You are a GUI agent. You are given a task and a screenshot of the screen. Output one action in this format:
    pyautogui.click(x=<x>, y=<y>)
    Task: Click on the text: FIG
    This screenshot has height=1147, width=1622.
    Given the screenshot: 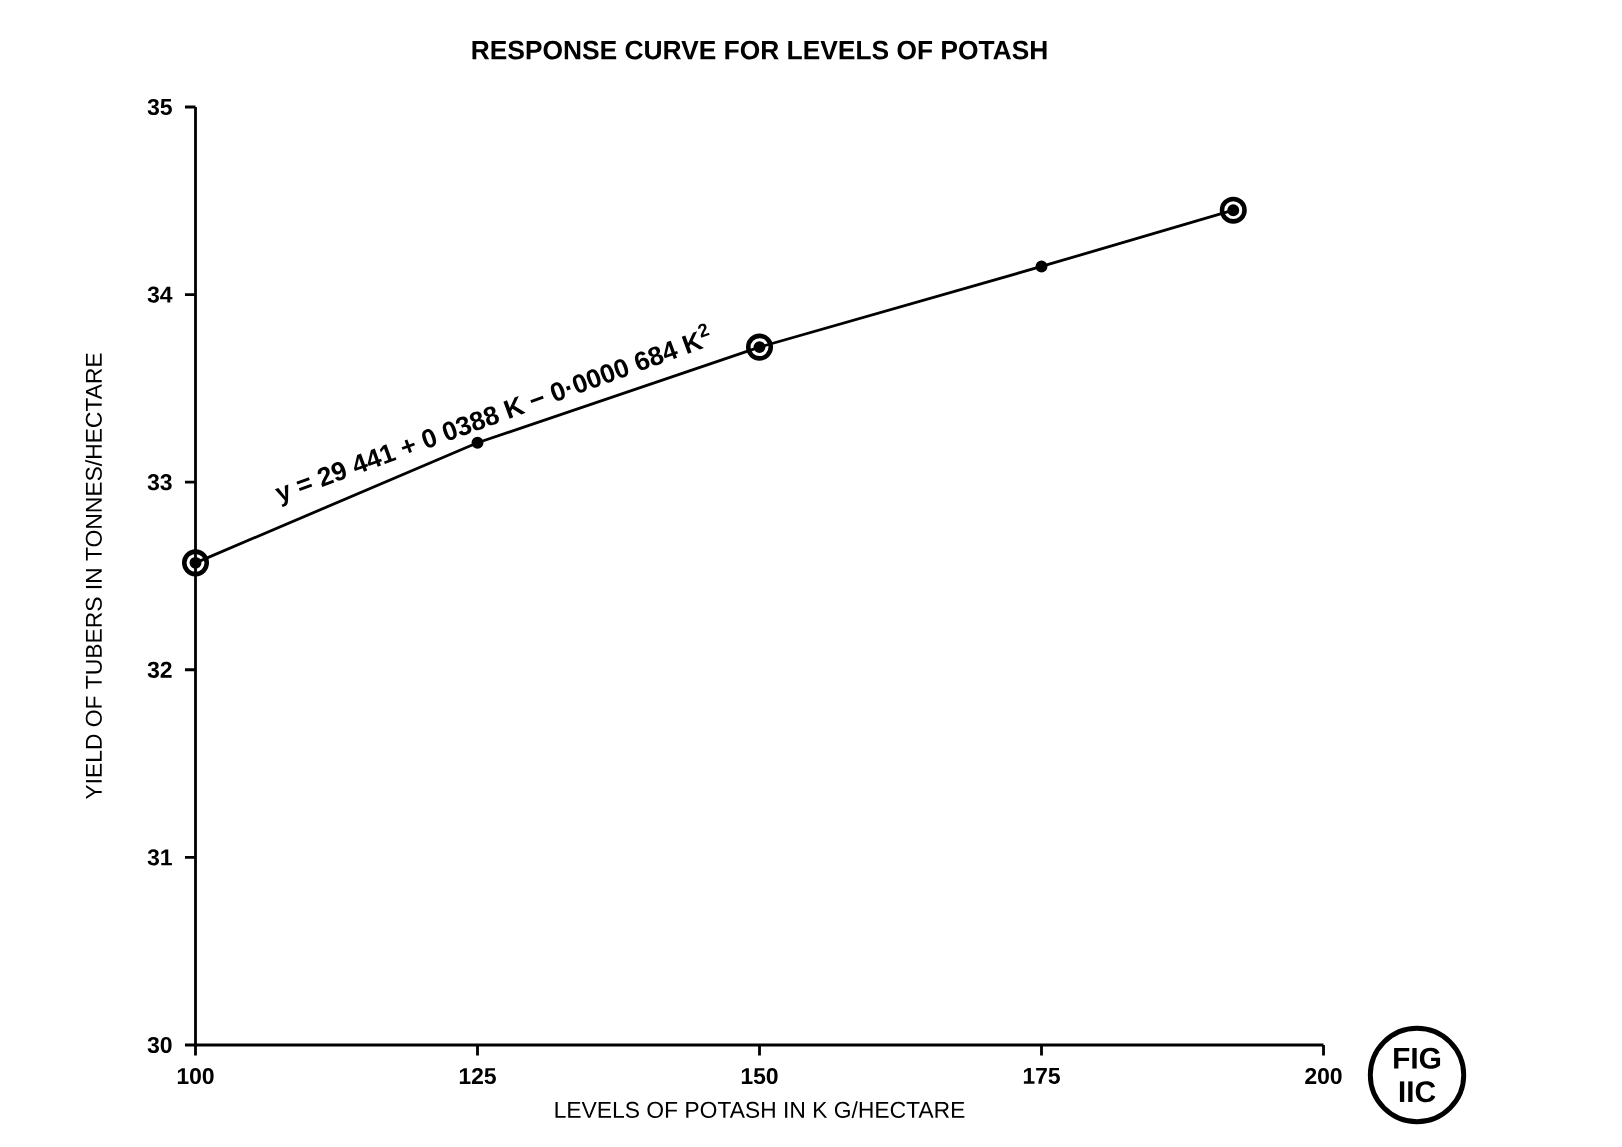 What is the action you would take?
    pyautogui.click(x=1417, y=1058)
    